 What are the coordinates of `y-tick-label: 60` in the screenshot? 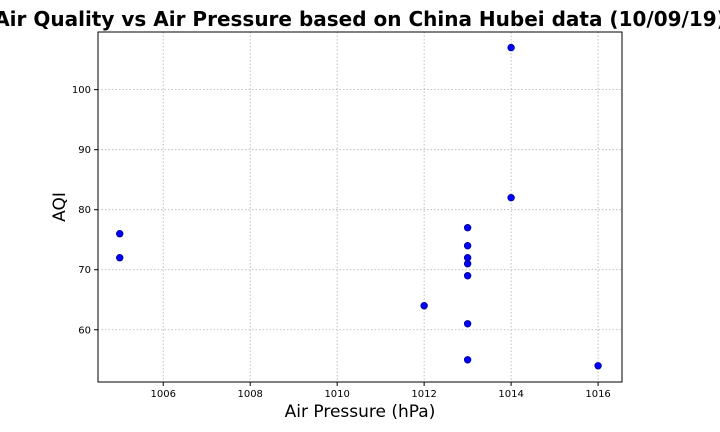 It's located at (84, 330).